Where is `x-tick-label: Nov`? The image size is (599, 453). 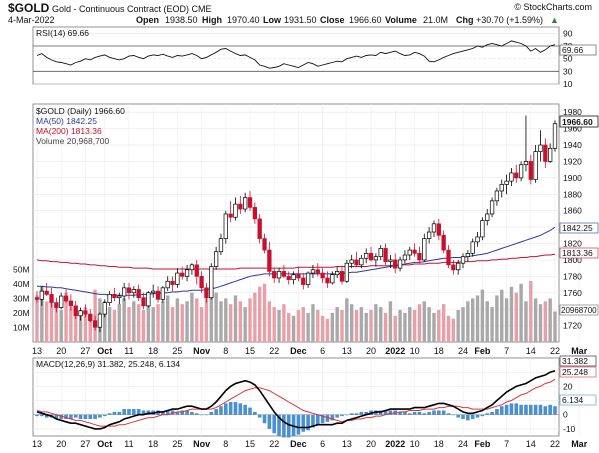
x-tick-label: Nov is located at coordinates (201, 351).